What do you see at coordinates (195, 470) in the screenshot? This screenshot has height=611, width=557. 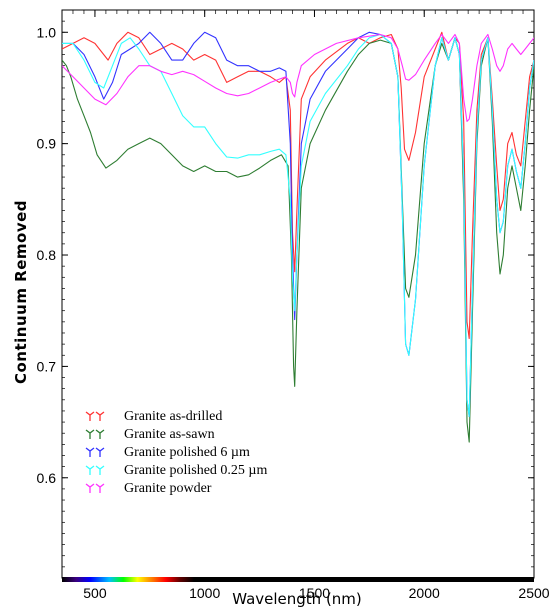 I see `legend-label: Granite polished 0.25 µm` at bounding box center [195, 470].